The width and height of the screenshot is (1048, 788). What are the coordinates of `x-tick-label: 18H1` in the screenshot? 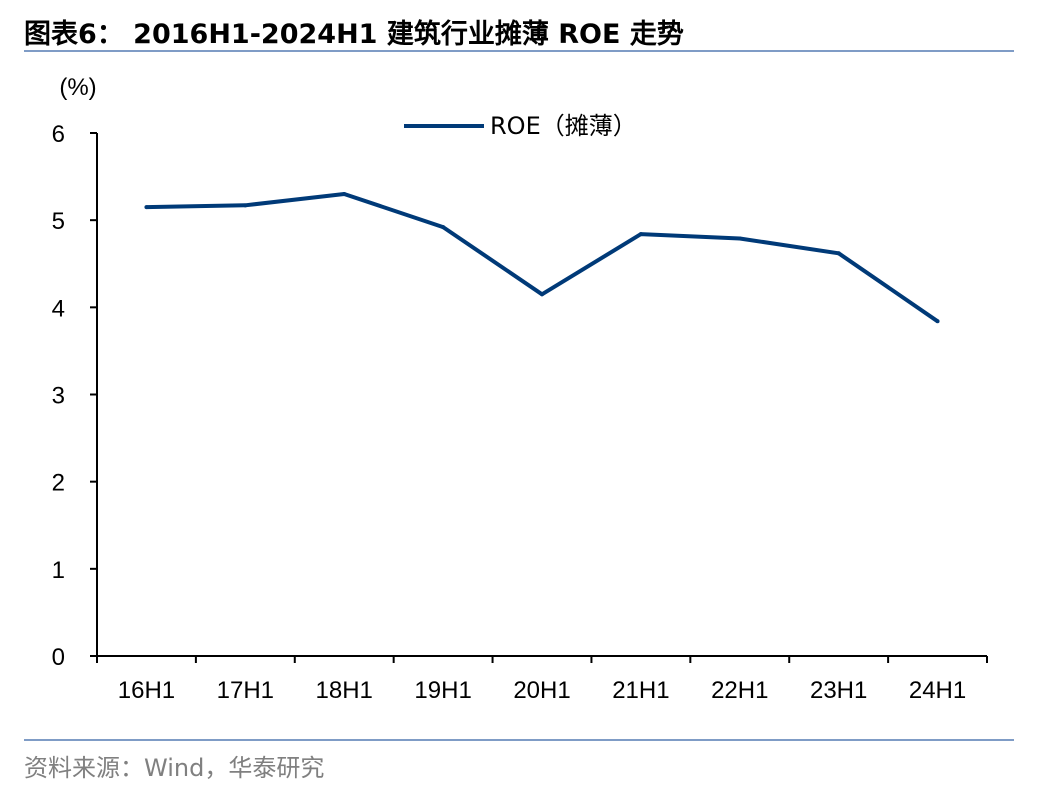 It's located at (344, 690).